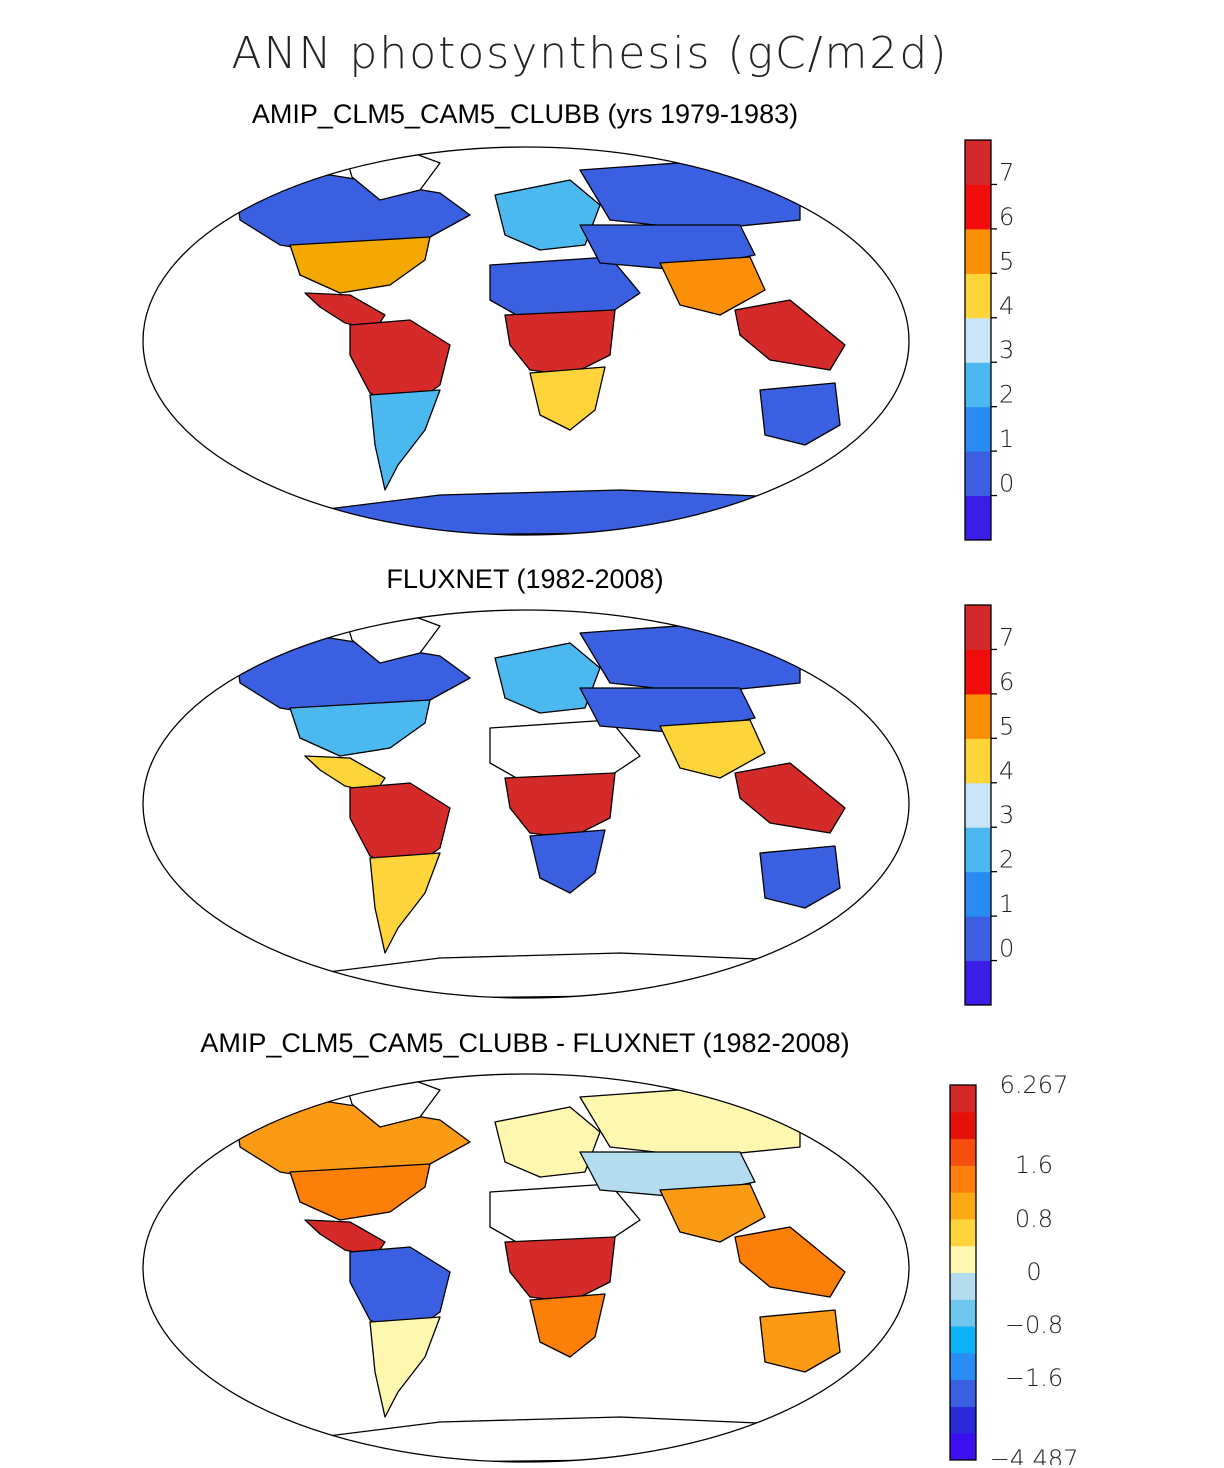 The width and height of the screenshot is (1224, 1468). I want to click on colorbar-label: 0.8, so click(1034, 1219).